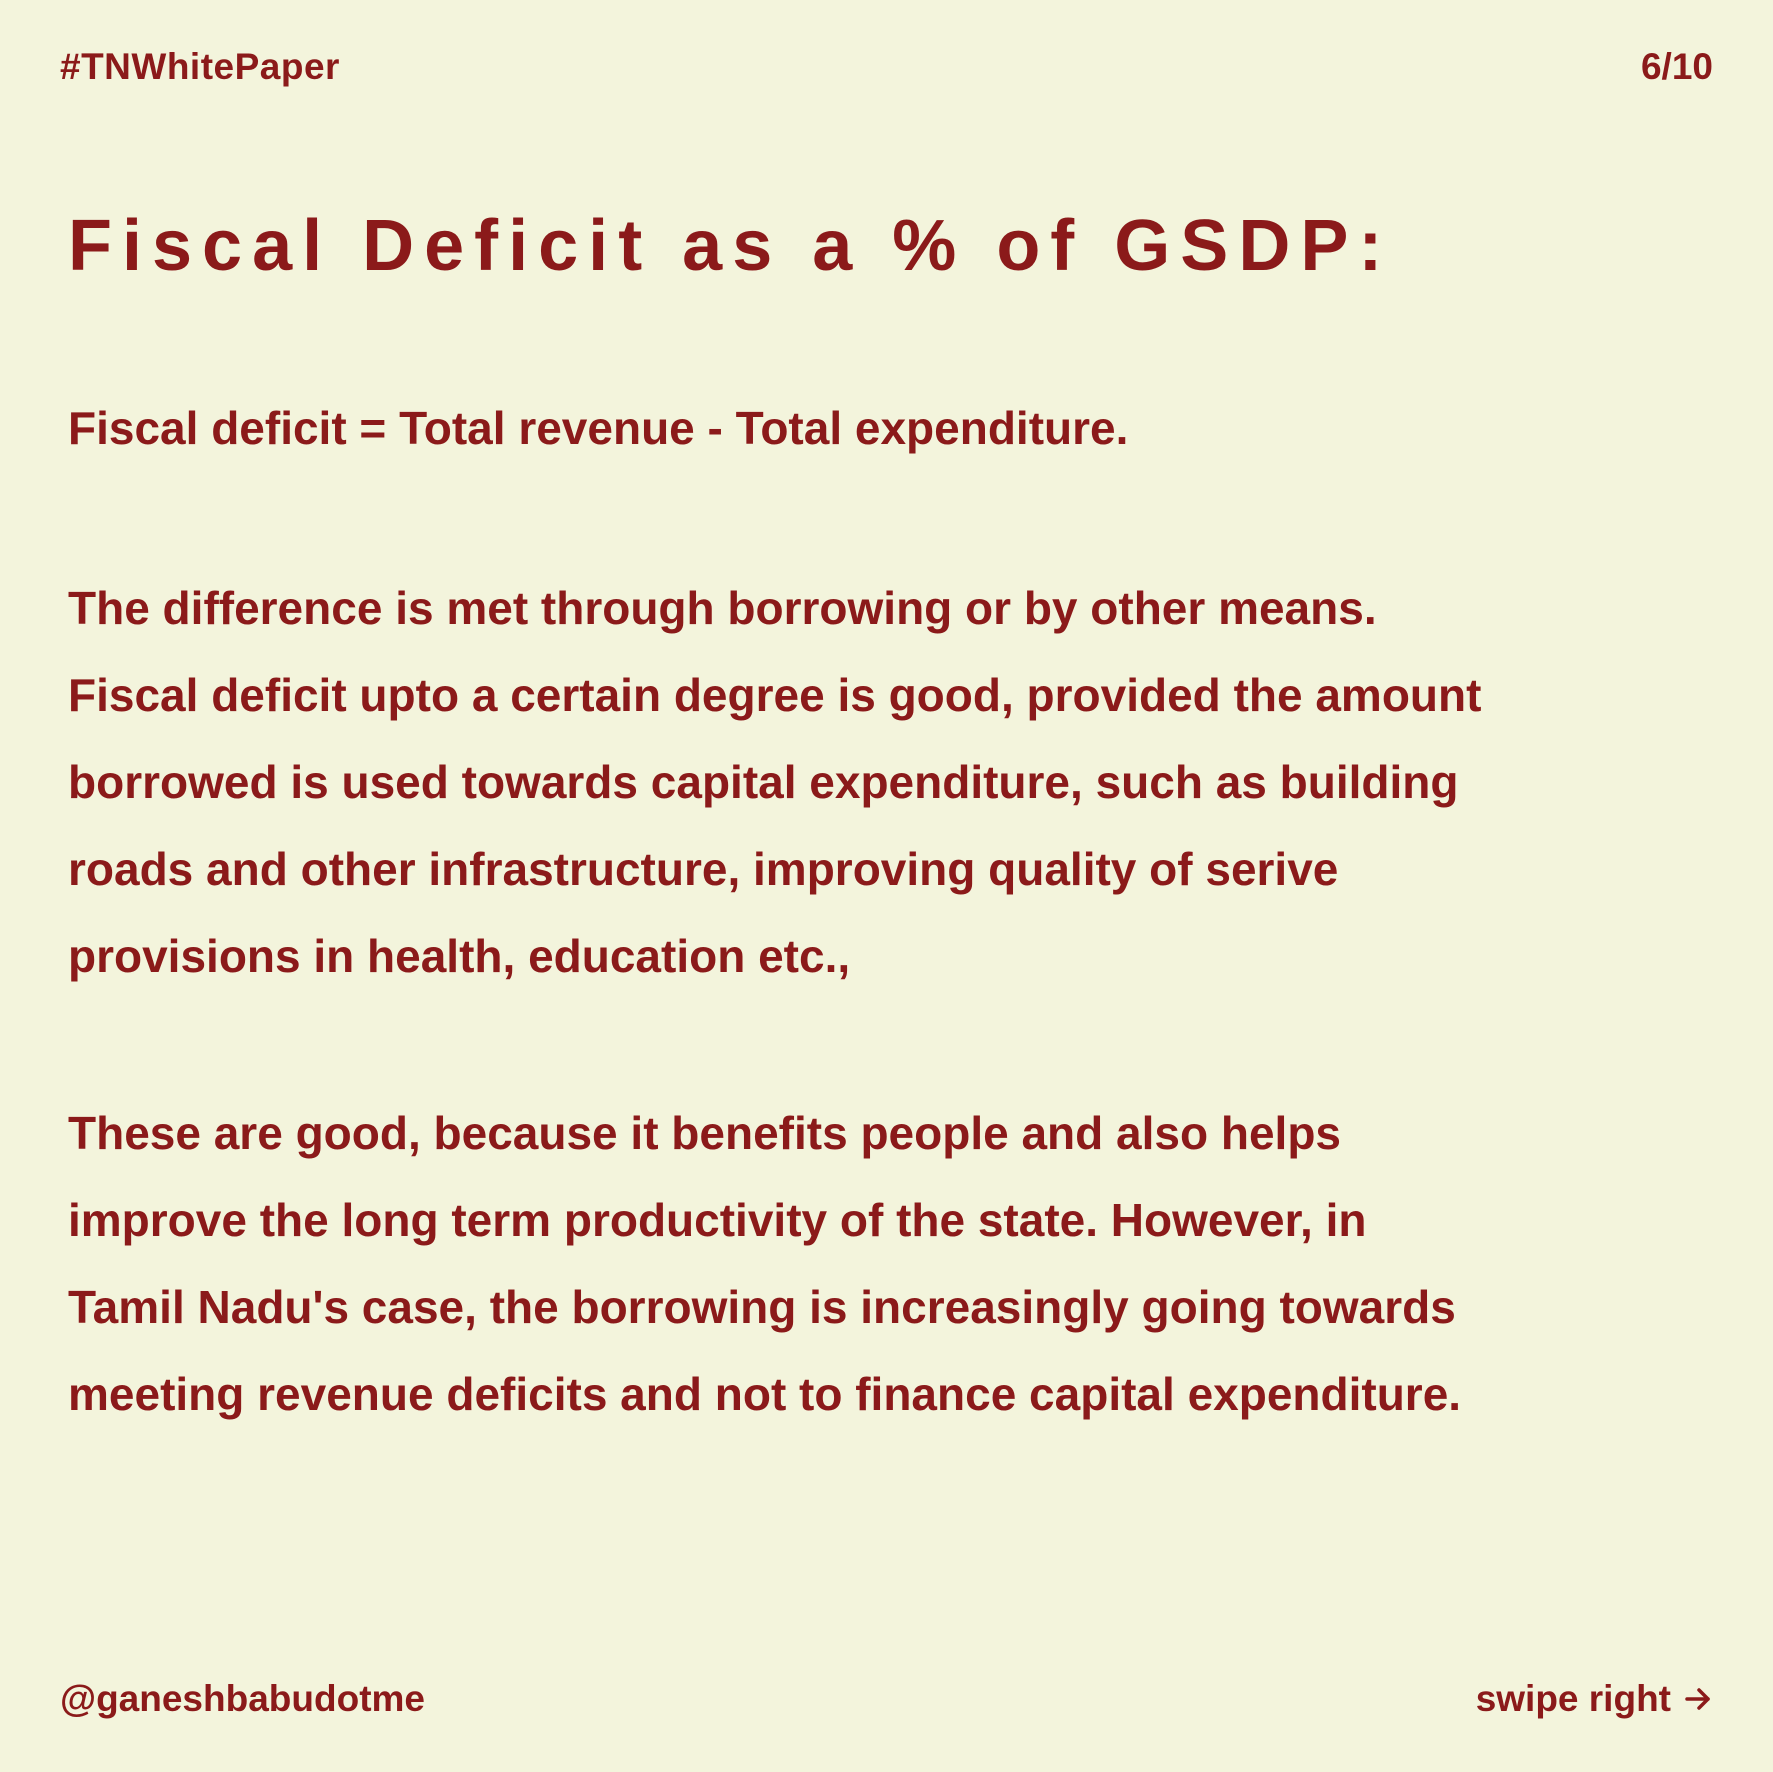 This screenshot has width=1773, height=1772. I want to click on page-counter: 6/10, so click(1676, 66).